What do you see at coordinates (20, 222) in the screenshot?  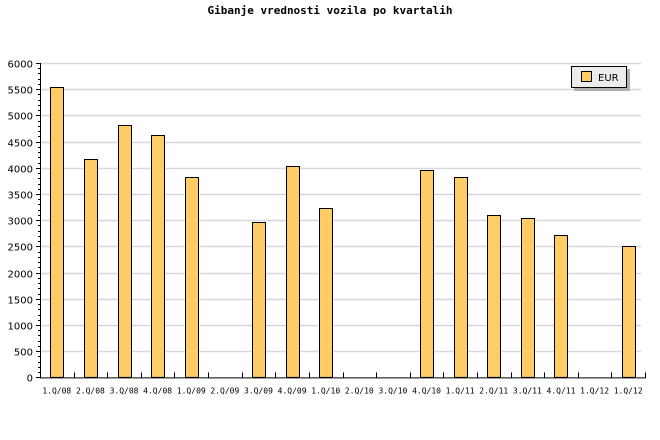 I see `y-tick-label: 3000` at bounding box center [20, 222].